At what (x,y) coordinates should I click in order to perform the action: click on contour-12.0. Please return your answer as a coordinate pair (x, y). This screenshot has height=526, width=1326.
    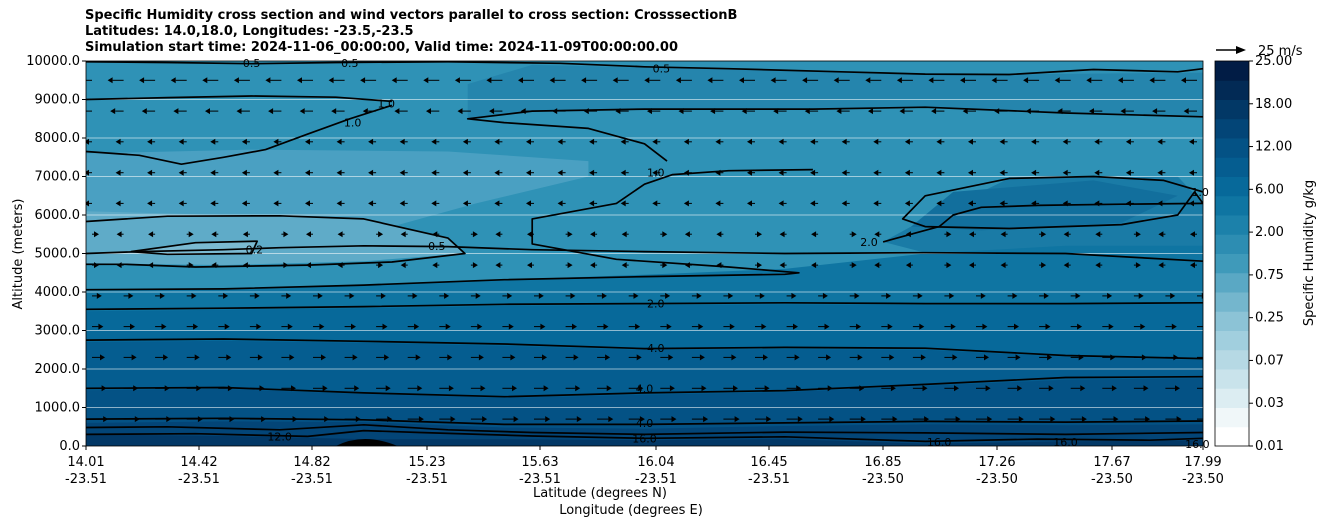
    Looking at the image, I should click on (644, 429).